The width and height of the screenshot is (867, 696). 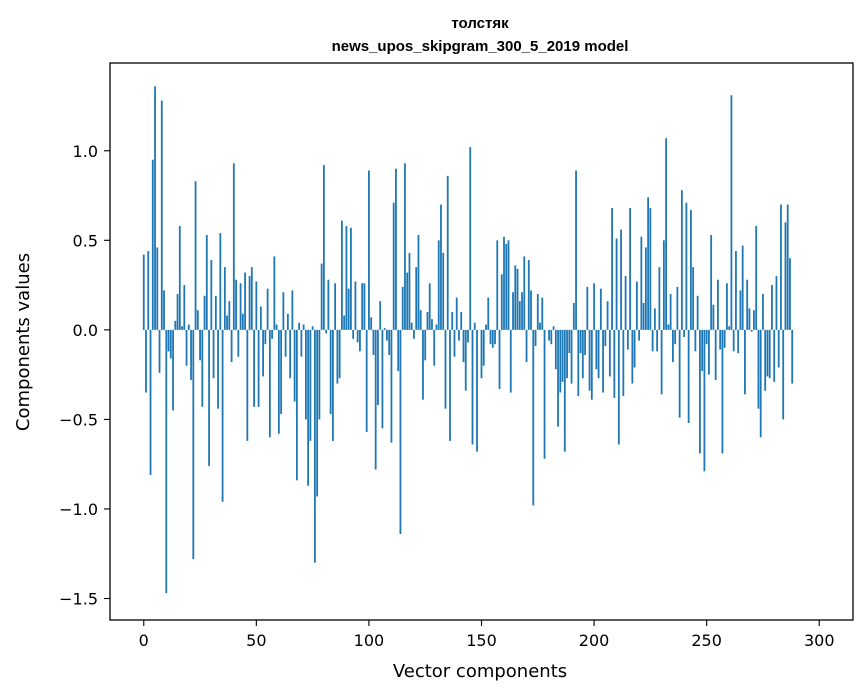 What do you see at coordinates (85, 240) in the screenshot?
I see `y-tick-label: 0.5` at bounding box center [85, 240].